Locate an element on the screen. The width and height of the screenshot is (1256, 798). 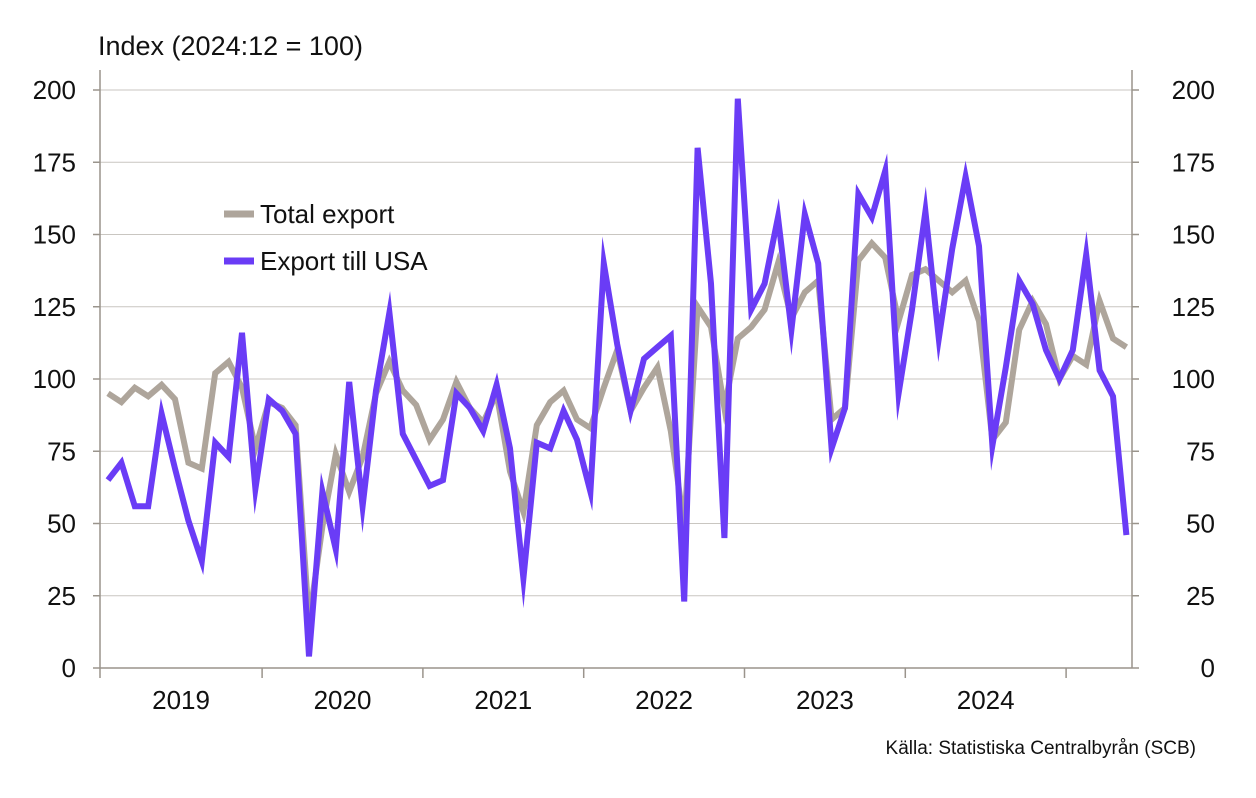
y-tick-label-right: 0 is located at coordinates (1208, 668).